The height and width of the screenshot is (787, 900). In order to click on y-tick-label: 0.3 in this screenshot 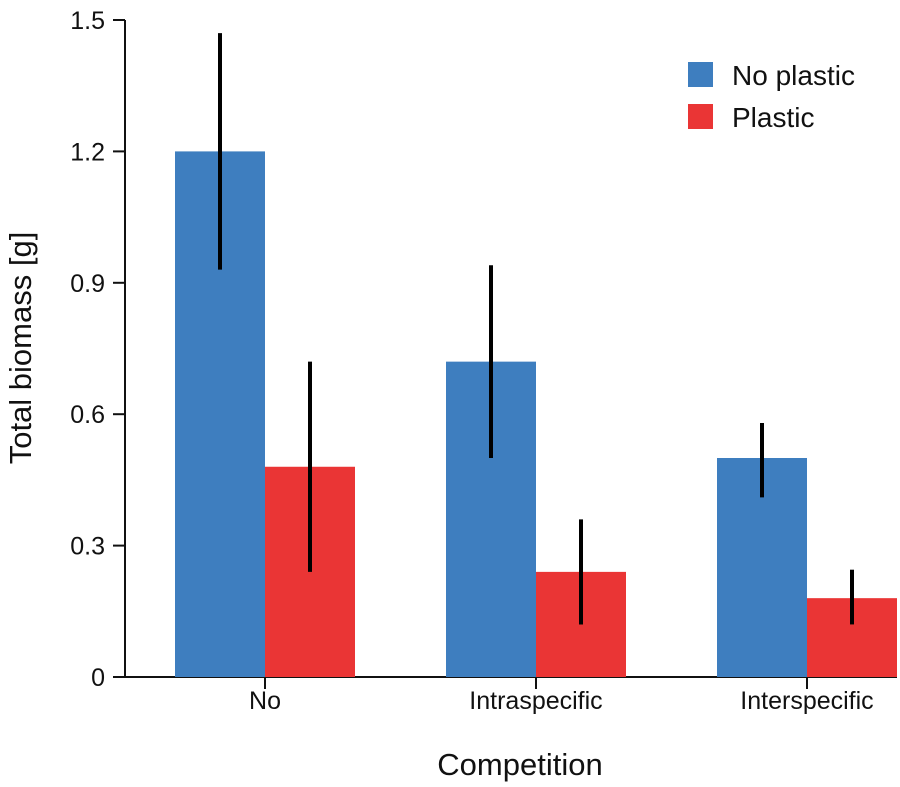, I will do `click(87, 547)`.